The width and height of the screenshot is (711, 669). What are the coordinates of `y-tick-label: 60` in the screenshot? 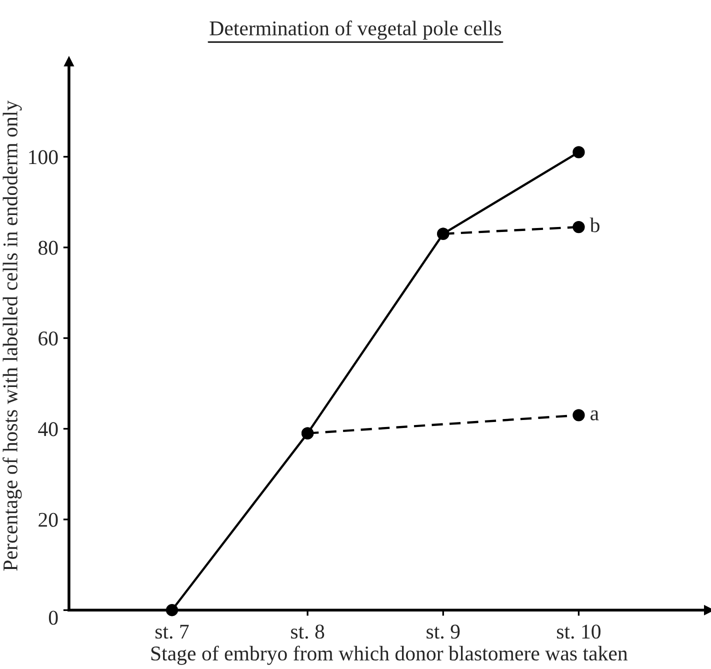 It's located at (48, 338).